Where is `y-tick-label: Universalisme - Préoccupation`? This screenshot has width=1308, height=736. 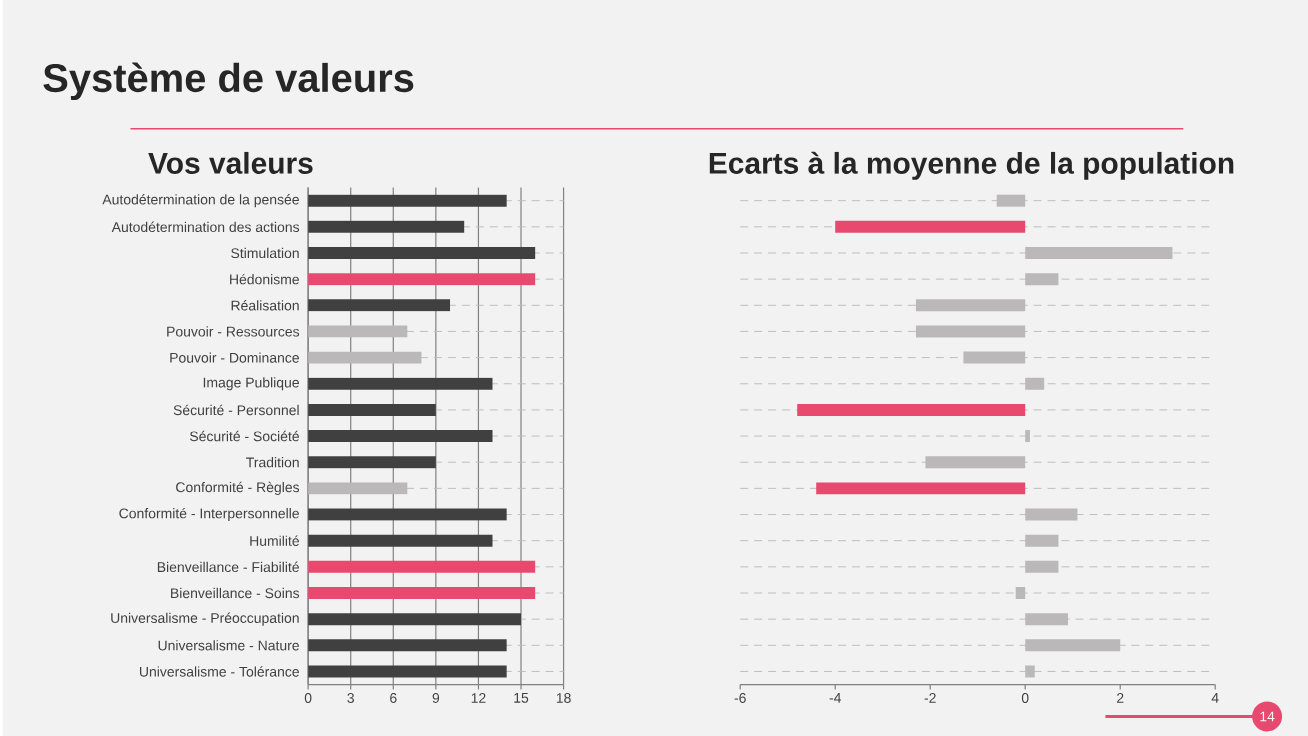 y-tick-label: Universalisme - Préoccupation is located at coordinates (205, 619).